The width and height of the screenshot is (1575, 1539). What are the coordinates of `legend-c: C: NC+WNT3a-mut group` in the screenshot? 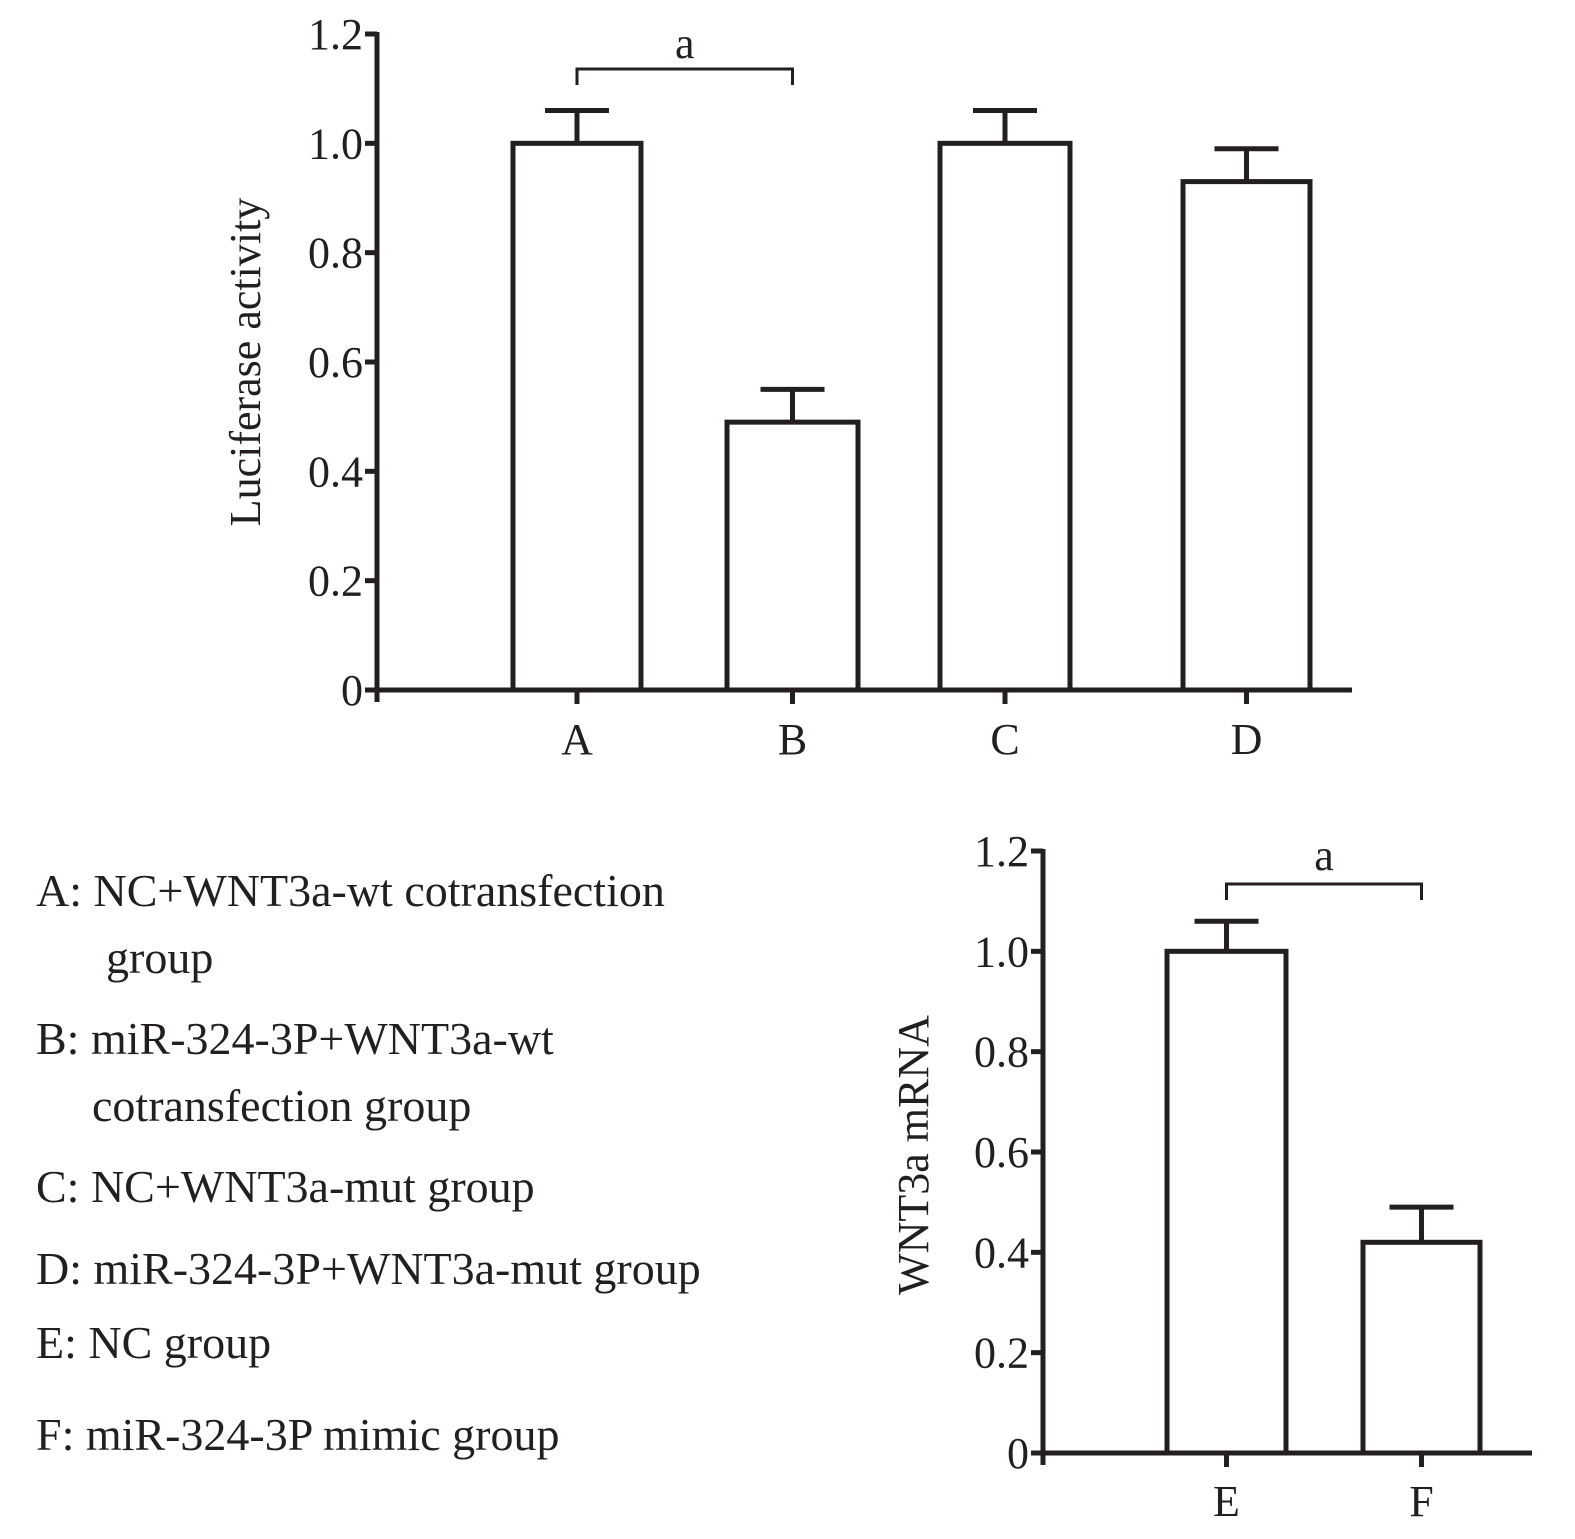 It's located at (285, 1186).